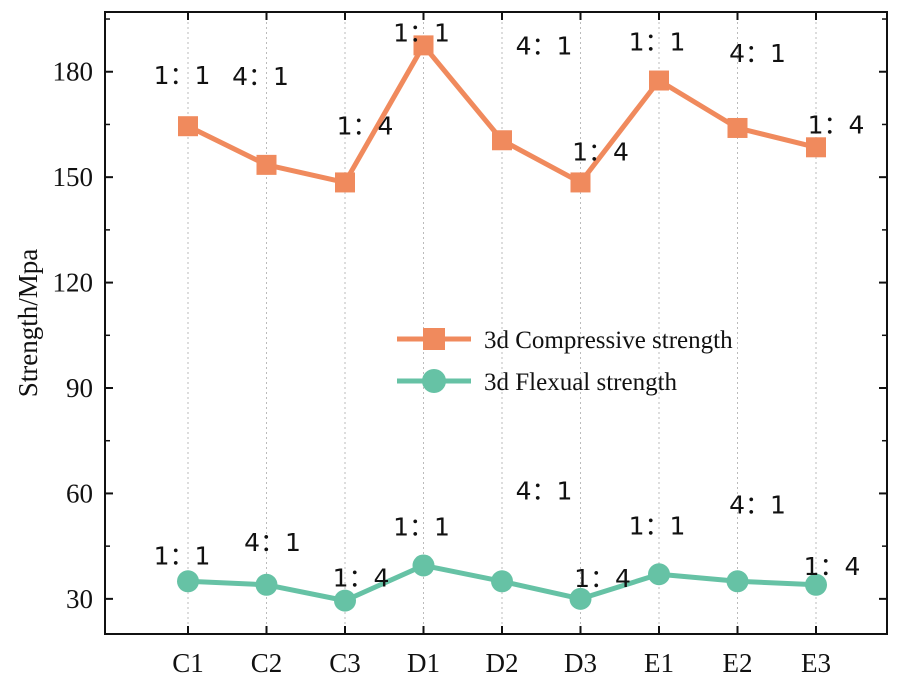 This screenshot has height=685, width=900. What do you see at coordinates (28, 323) in the screenshot?
I see `y-axis-title: Strength/Mpa` at bounding box center [28, 323].